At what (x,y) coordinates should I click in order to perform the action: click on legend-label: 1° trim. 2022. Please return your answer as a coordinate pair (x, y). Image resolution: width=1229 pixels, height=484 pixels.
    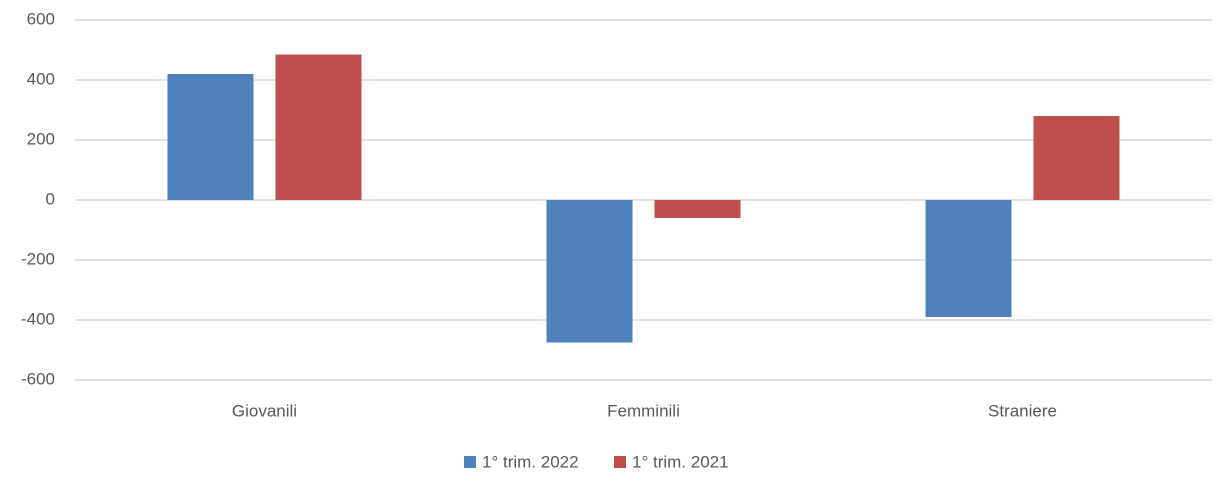
    Looking at the image, I should click on (530, 461).